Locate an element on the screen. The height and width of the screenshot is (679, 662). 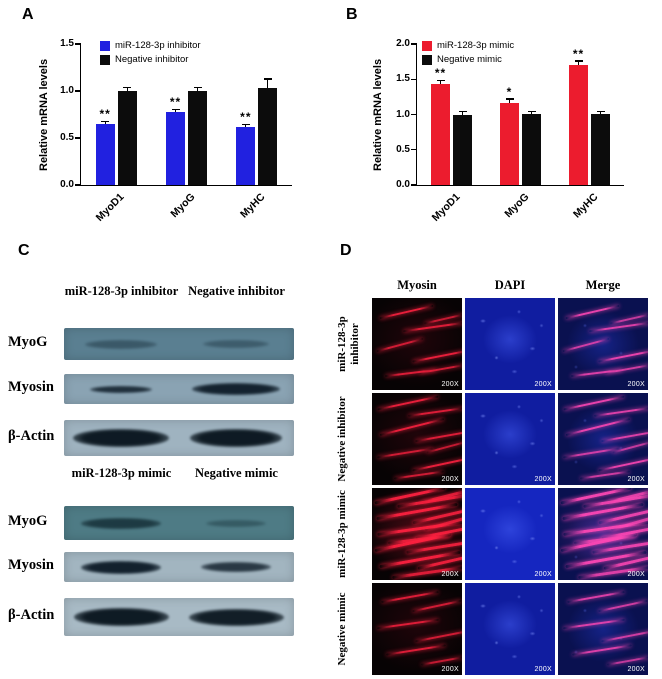
y-tick-label: 1.5 is located at coordinates (67, 43).